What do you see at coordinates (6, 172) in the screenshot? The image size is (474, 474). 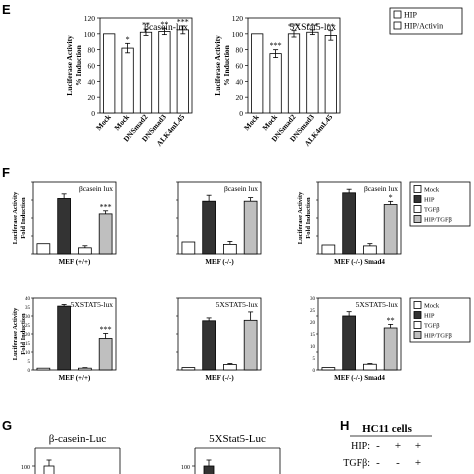 I see `panel-letter-f: F` at bounding box center [6, 172].